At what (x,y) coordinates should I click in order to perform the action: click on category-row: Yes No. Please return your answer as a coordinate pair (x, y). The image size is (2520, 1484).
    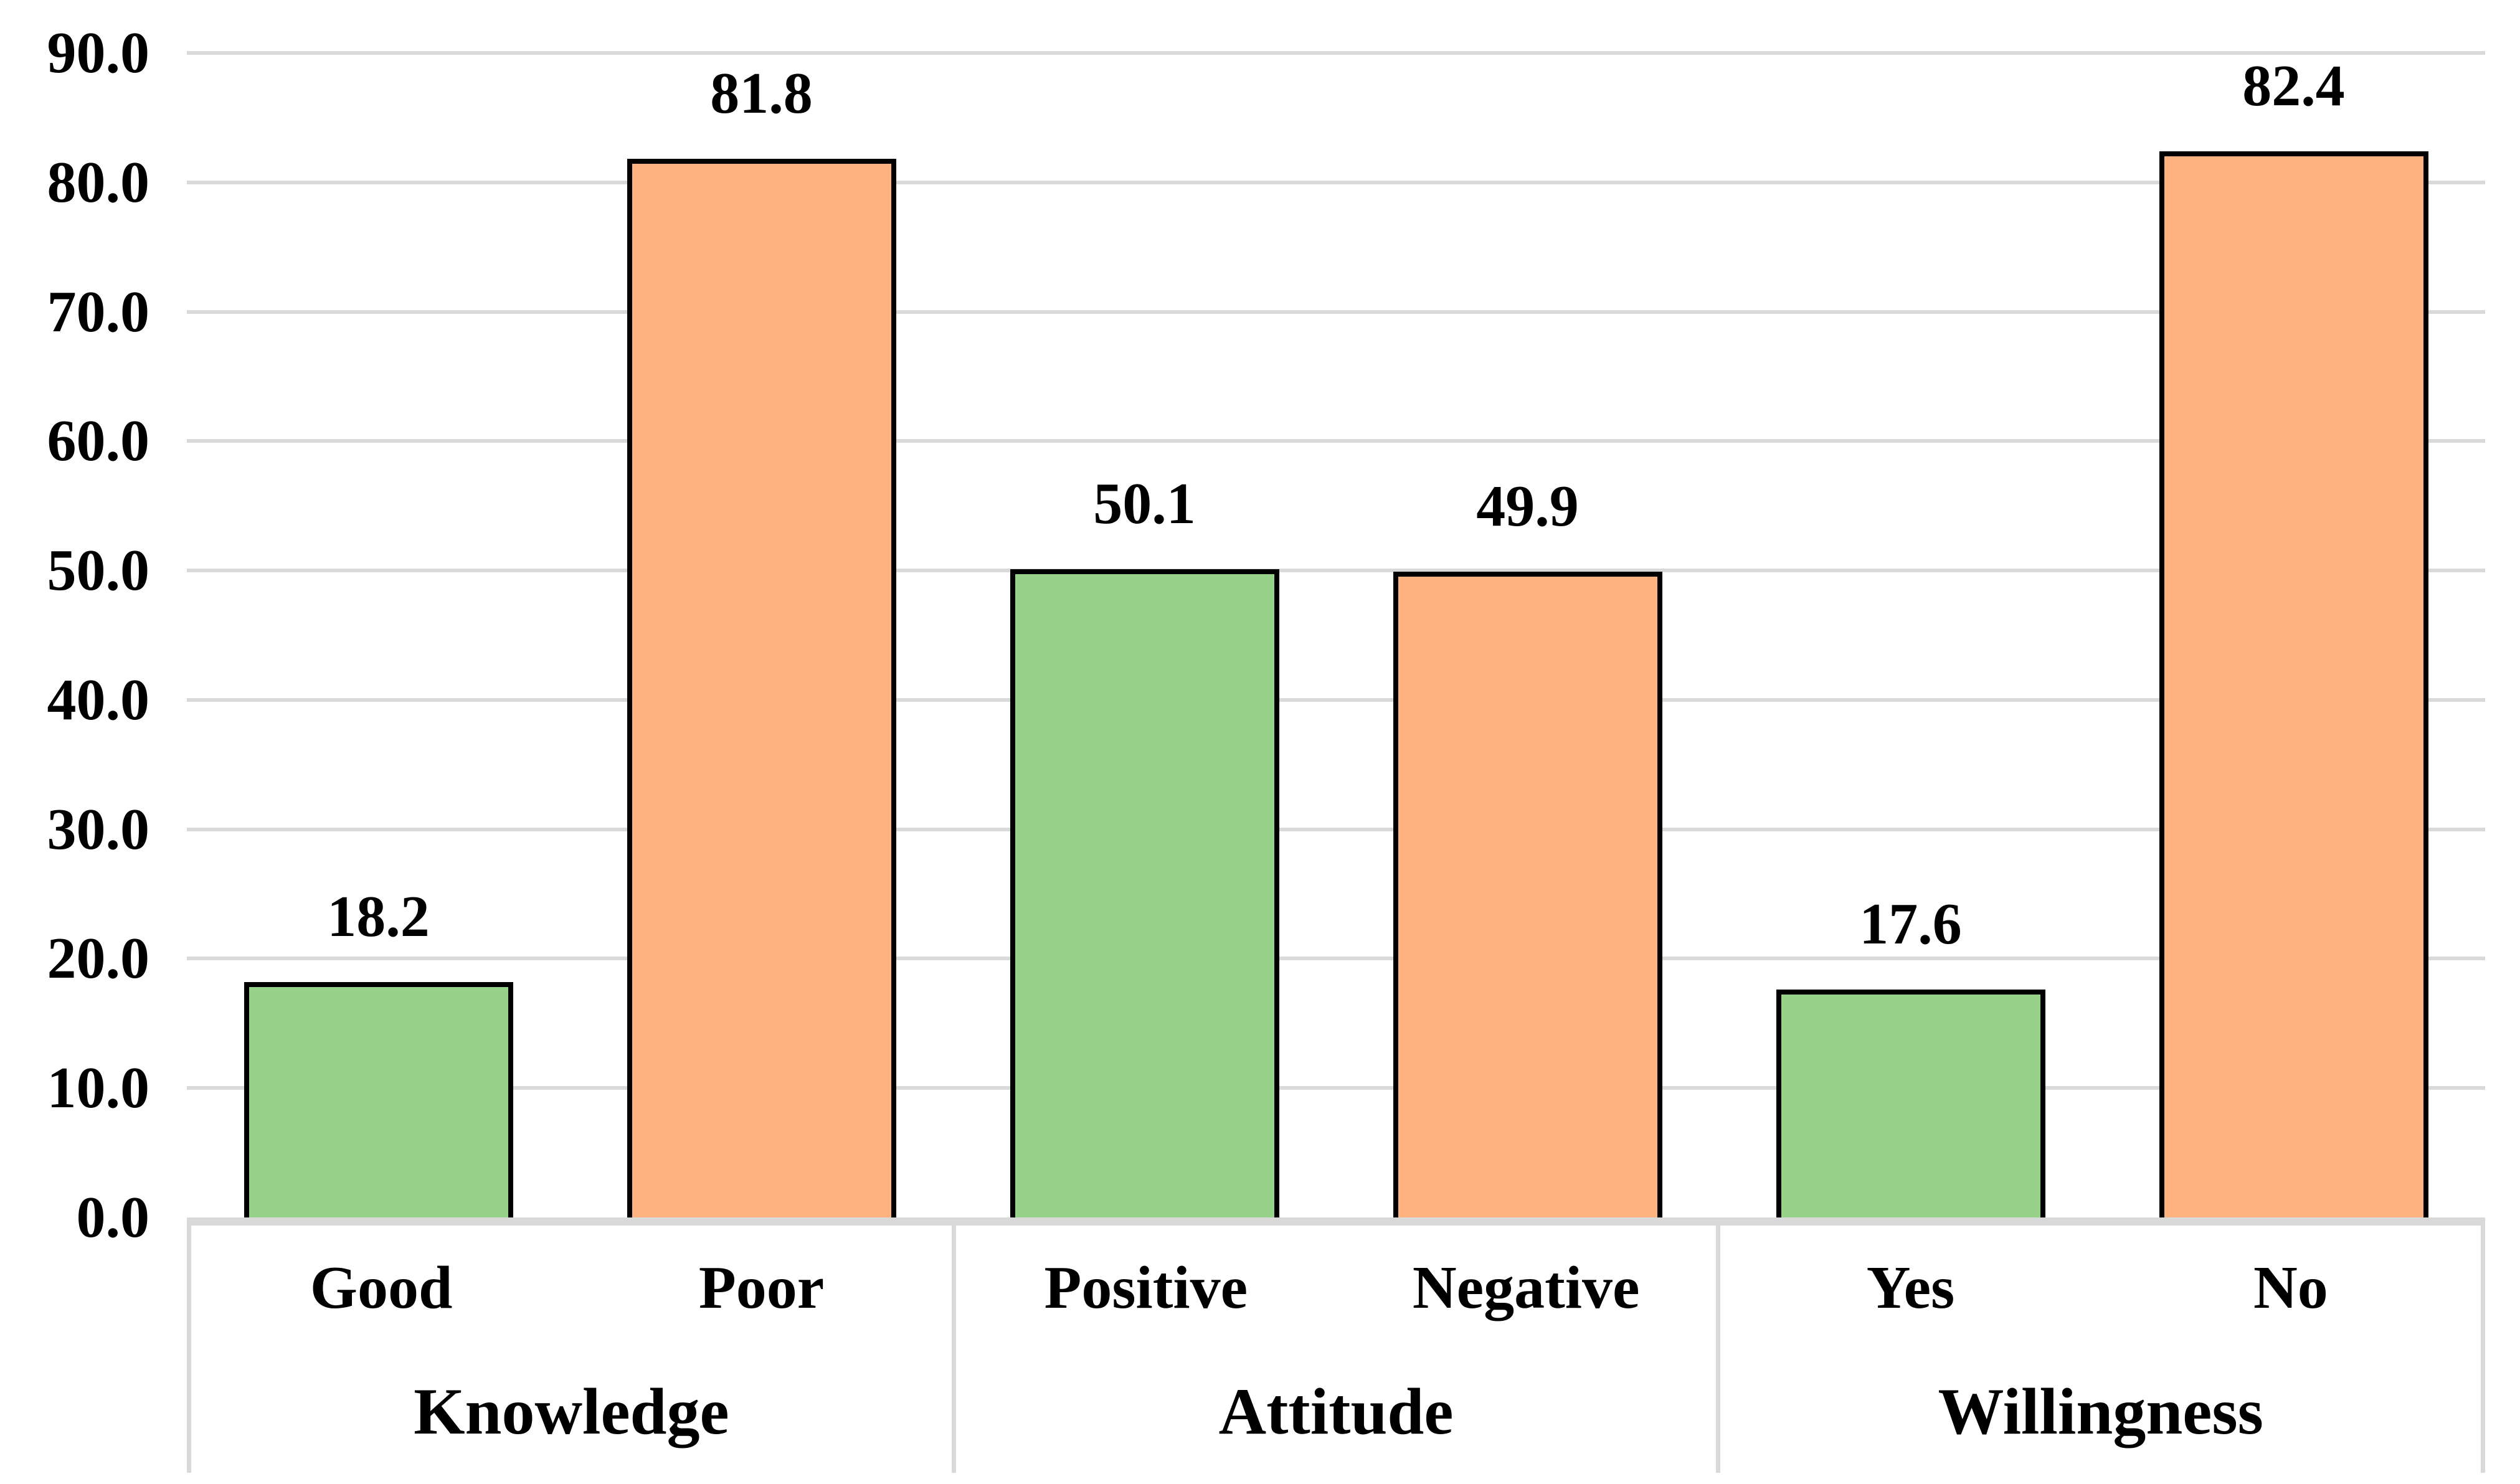
    Looking at the image, I should click on (2100, 1288).